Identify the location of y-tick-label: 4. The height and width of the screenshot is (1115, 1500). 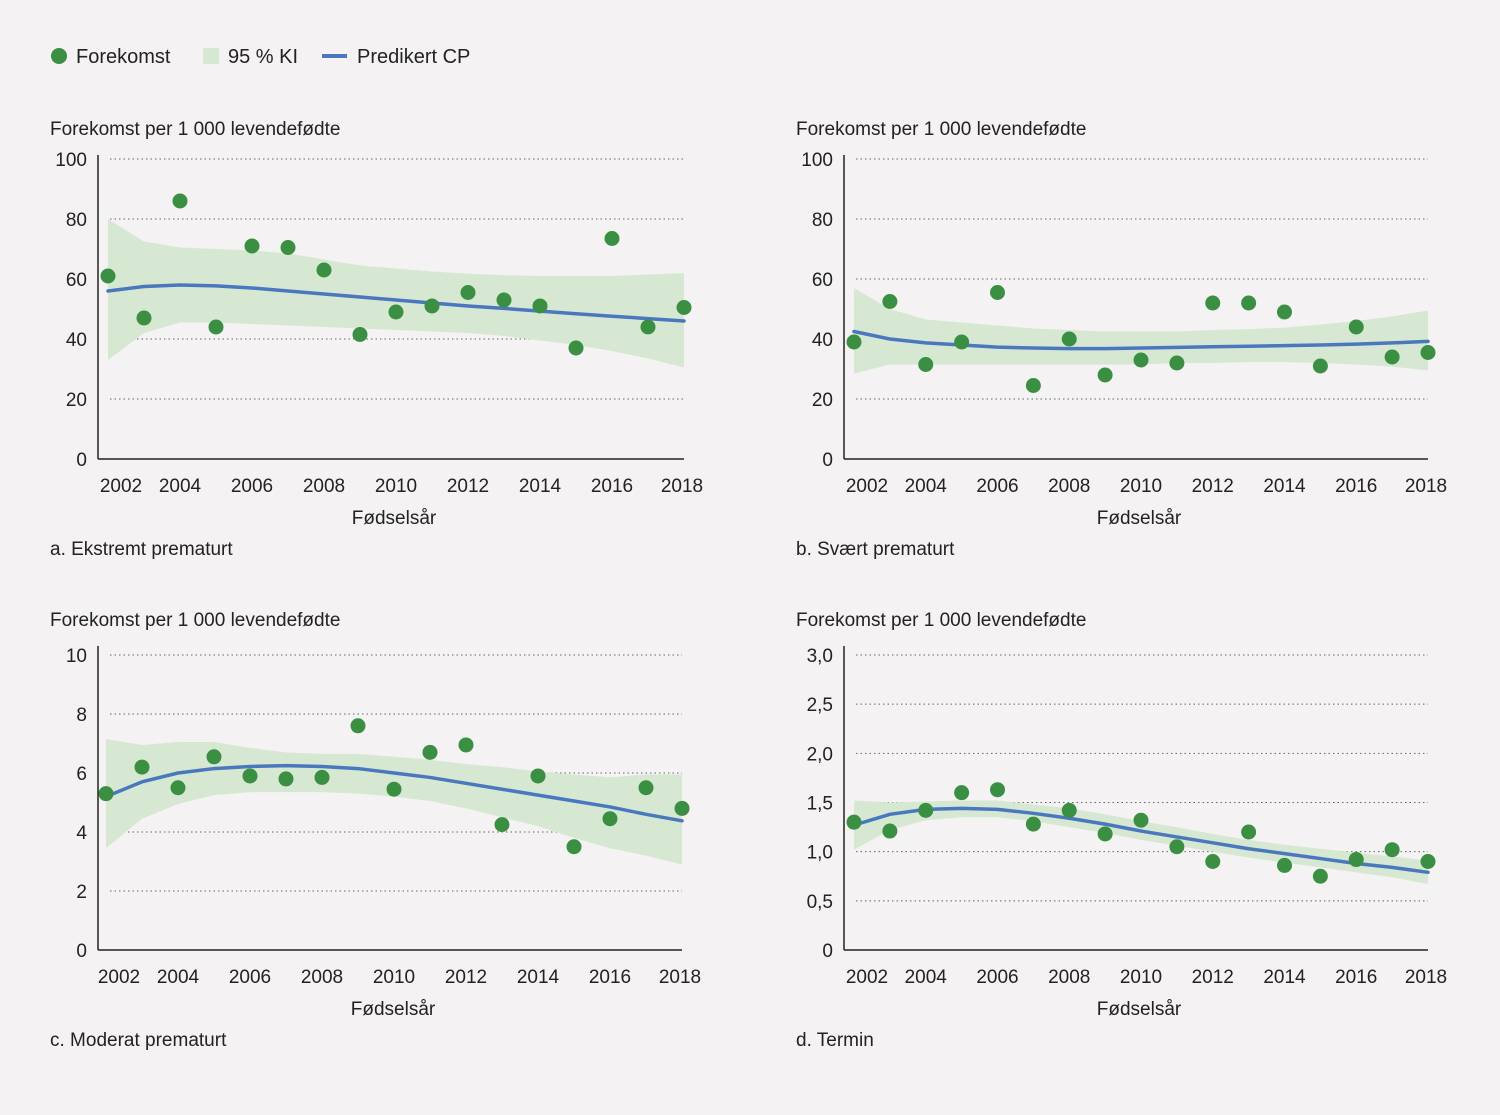
(81, 833).